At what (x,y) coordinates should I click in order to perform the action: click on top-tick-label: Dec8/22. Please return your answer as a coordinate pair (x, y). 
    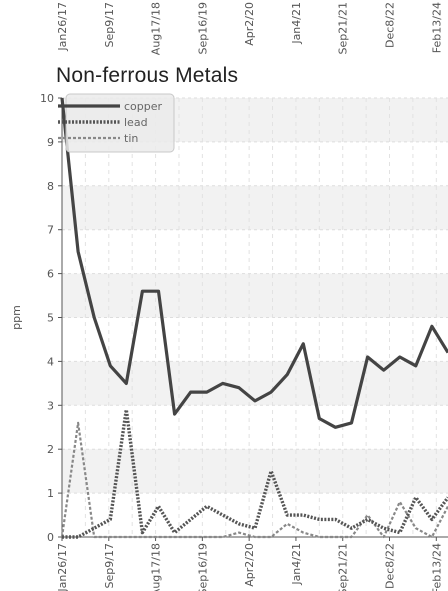
    Looking at the image, I should click on (390, 25).